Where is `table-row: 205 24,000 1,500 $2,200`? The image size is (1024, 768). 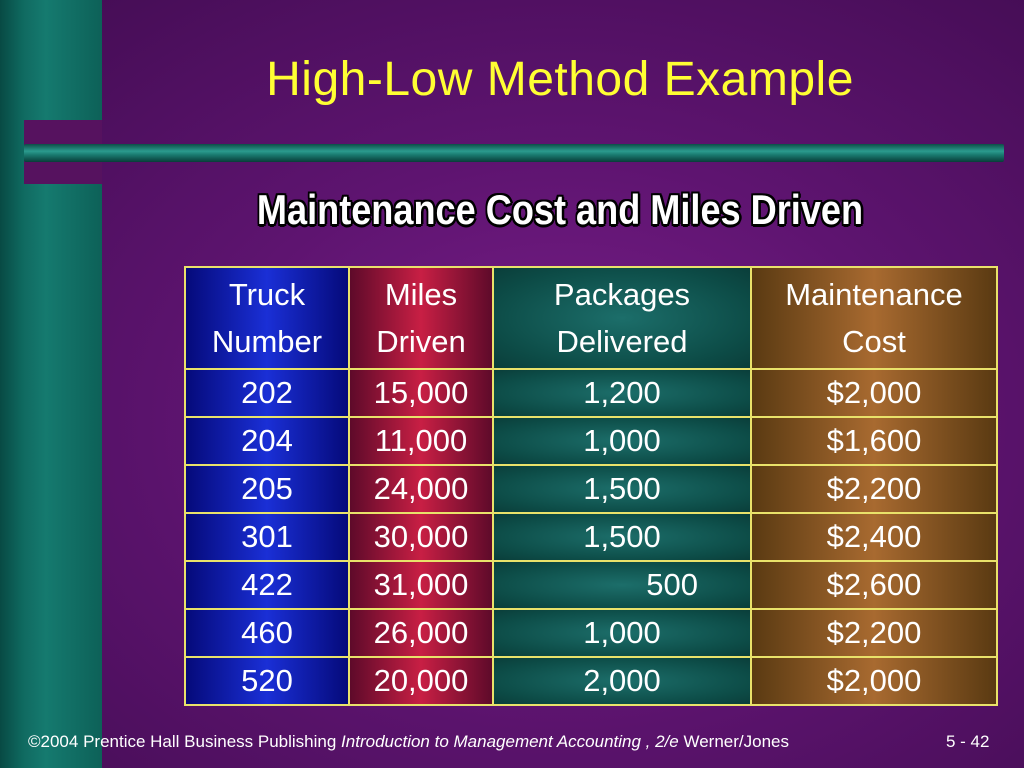 table-row: 205 24,000 1,500 $2,200 is located at coordinates (591, 489).